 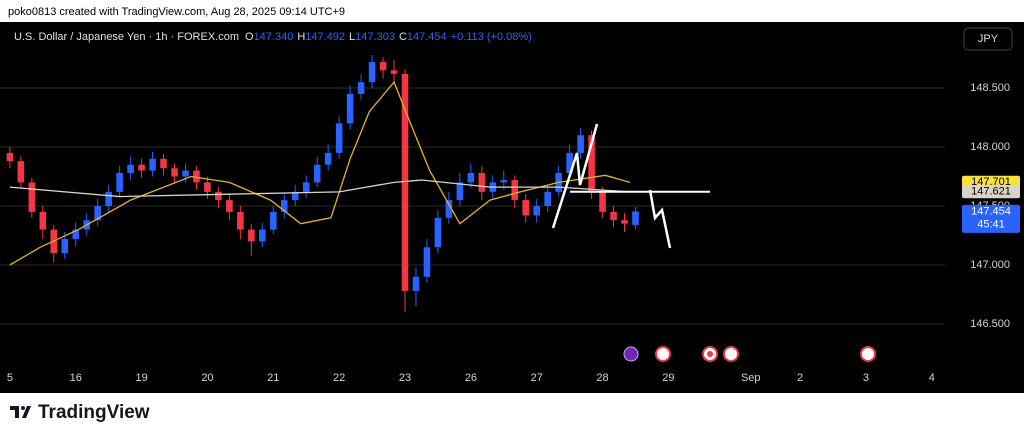 What do you see at coordinates (301, 37) in the screenshot?
I see `ohlc-letter: H` at bounding box center [301, 37].